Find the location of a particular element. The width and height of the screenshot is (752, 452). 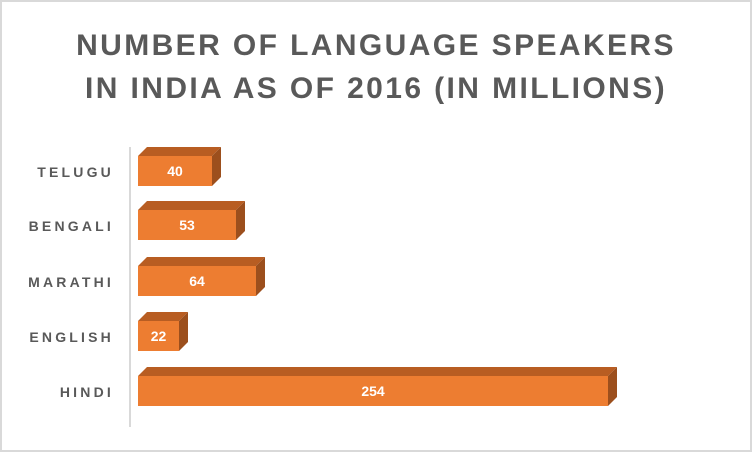

bar-hindi: 254 is located at coordinates (377, 386).